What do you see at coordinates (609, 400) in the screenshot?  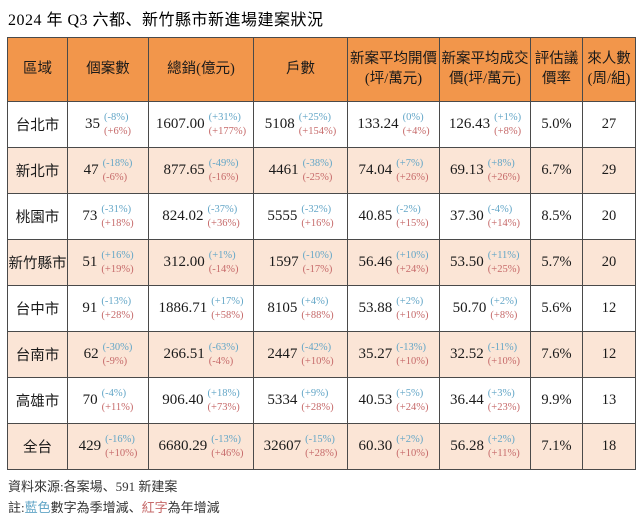 I see `visitors-cell: 13` at bounding box center [609, 400].